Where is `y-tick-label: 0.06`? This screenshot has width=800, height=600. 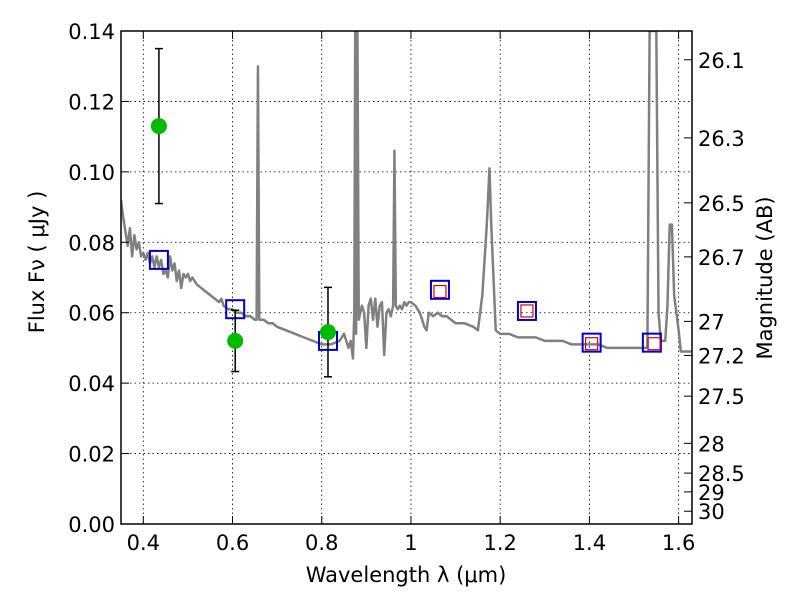 y-tick-label: 0.06 is located at coordinates (91, 314).